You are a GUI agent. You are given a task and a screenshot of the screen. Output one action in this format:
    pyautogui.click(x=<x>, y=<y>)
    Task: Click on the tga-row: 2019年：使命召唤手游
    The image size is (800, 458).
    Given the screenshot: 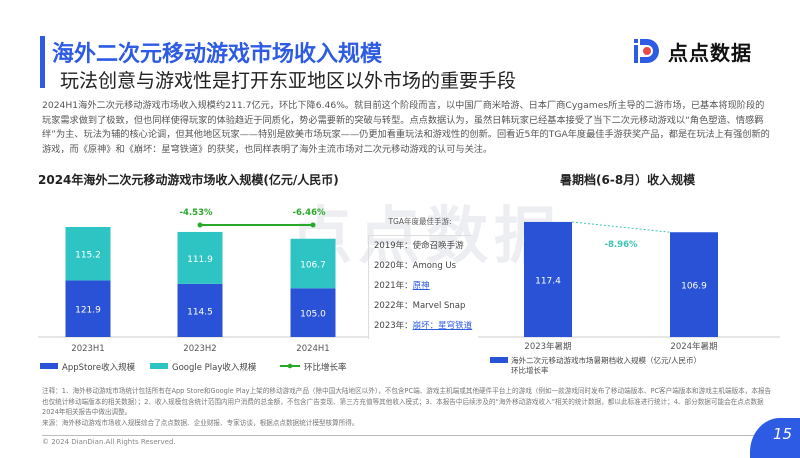 What is the action you would take?
    pyautogui.click(x=423, y=249)
    